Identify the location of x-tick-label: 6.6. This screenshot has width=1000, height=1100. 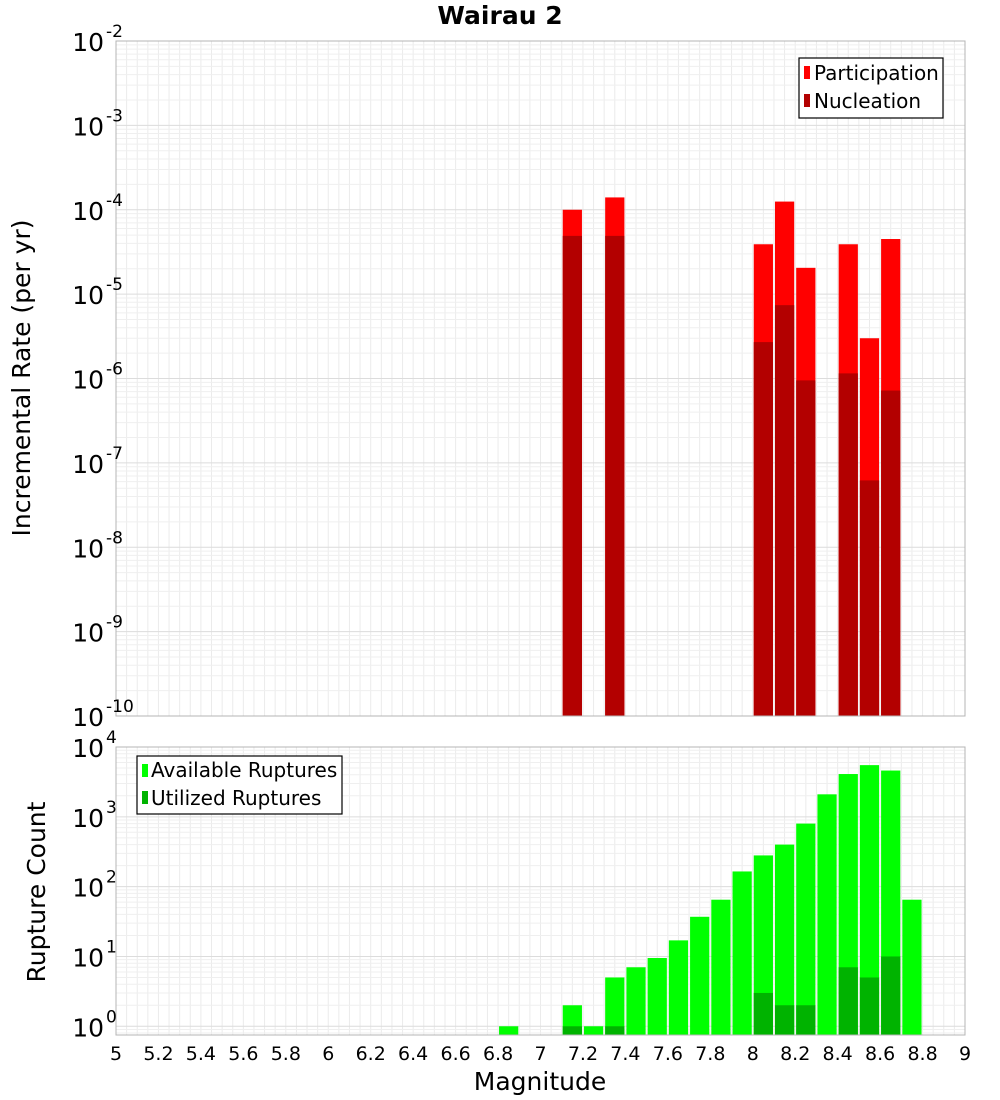
(455, 1054).